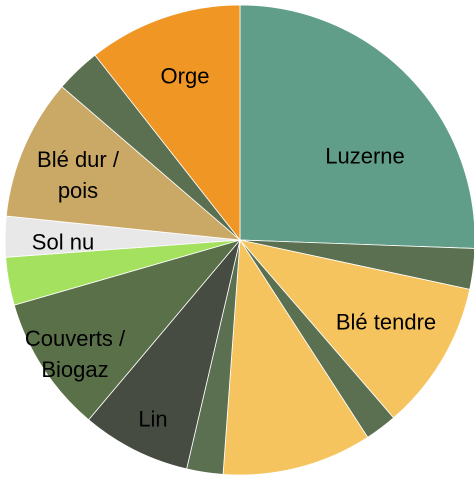 This screenshot has width=474, height=477. I want to click on slice-label: Orge, so click(185, 76).